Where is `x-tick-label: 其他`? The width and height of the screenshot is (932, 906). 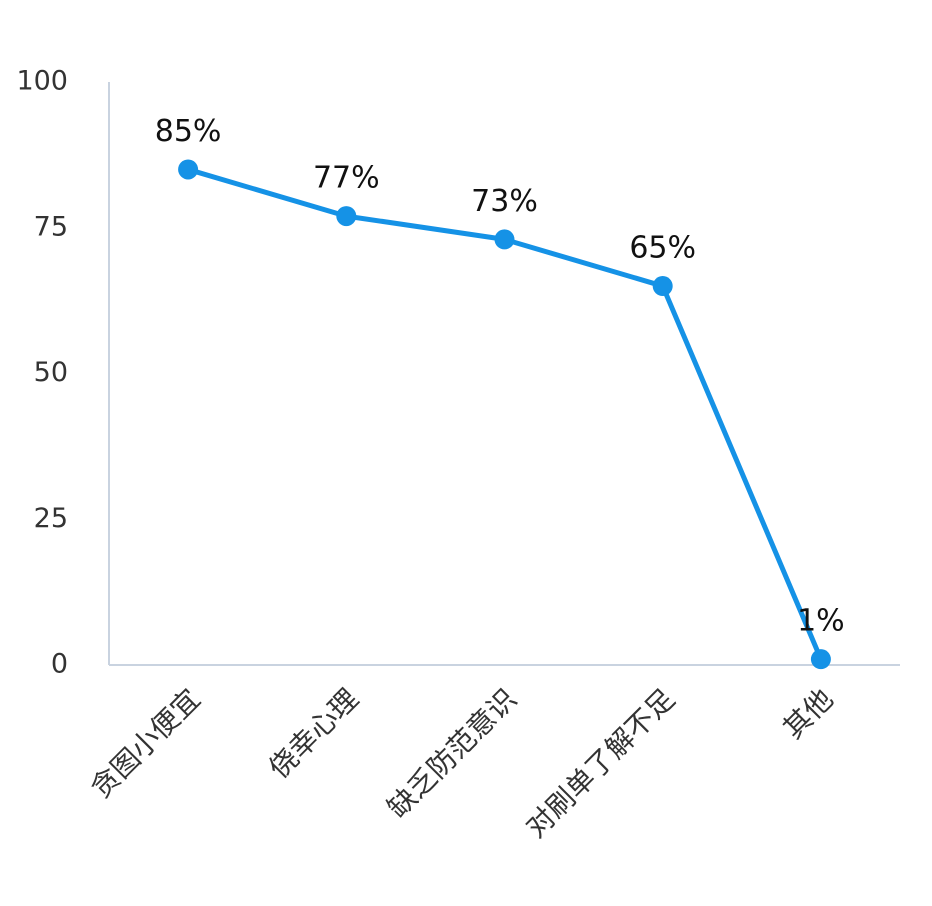
x-tick-label: 其他 is located at coordinates (808, 713).